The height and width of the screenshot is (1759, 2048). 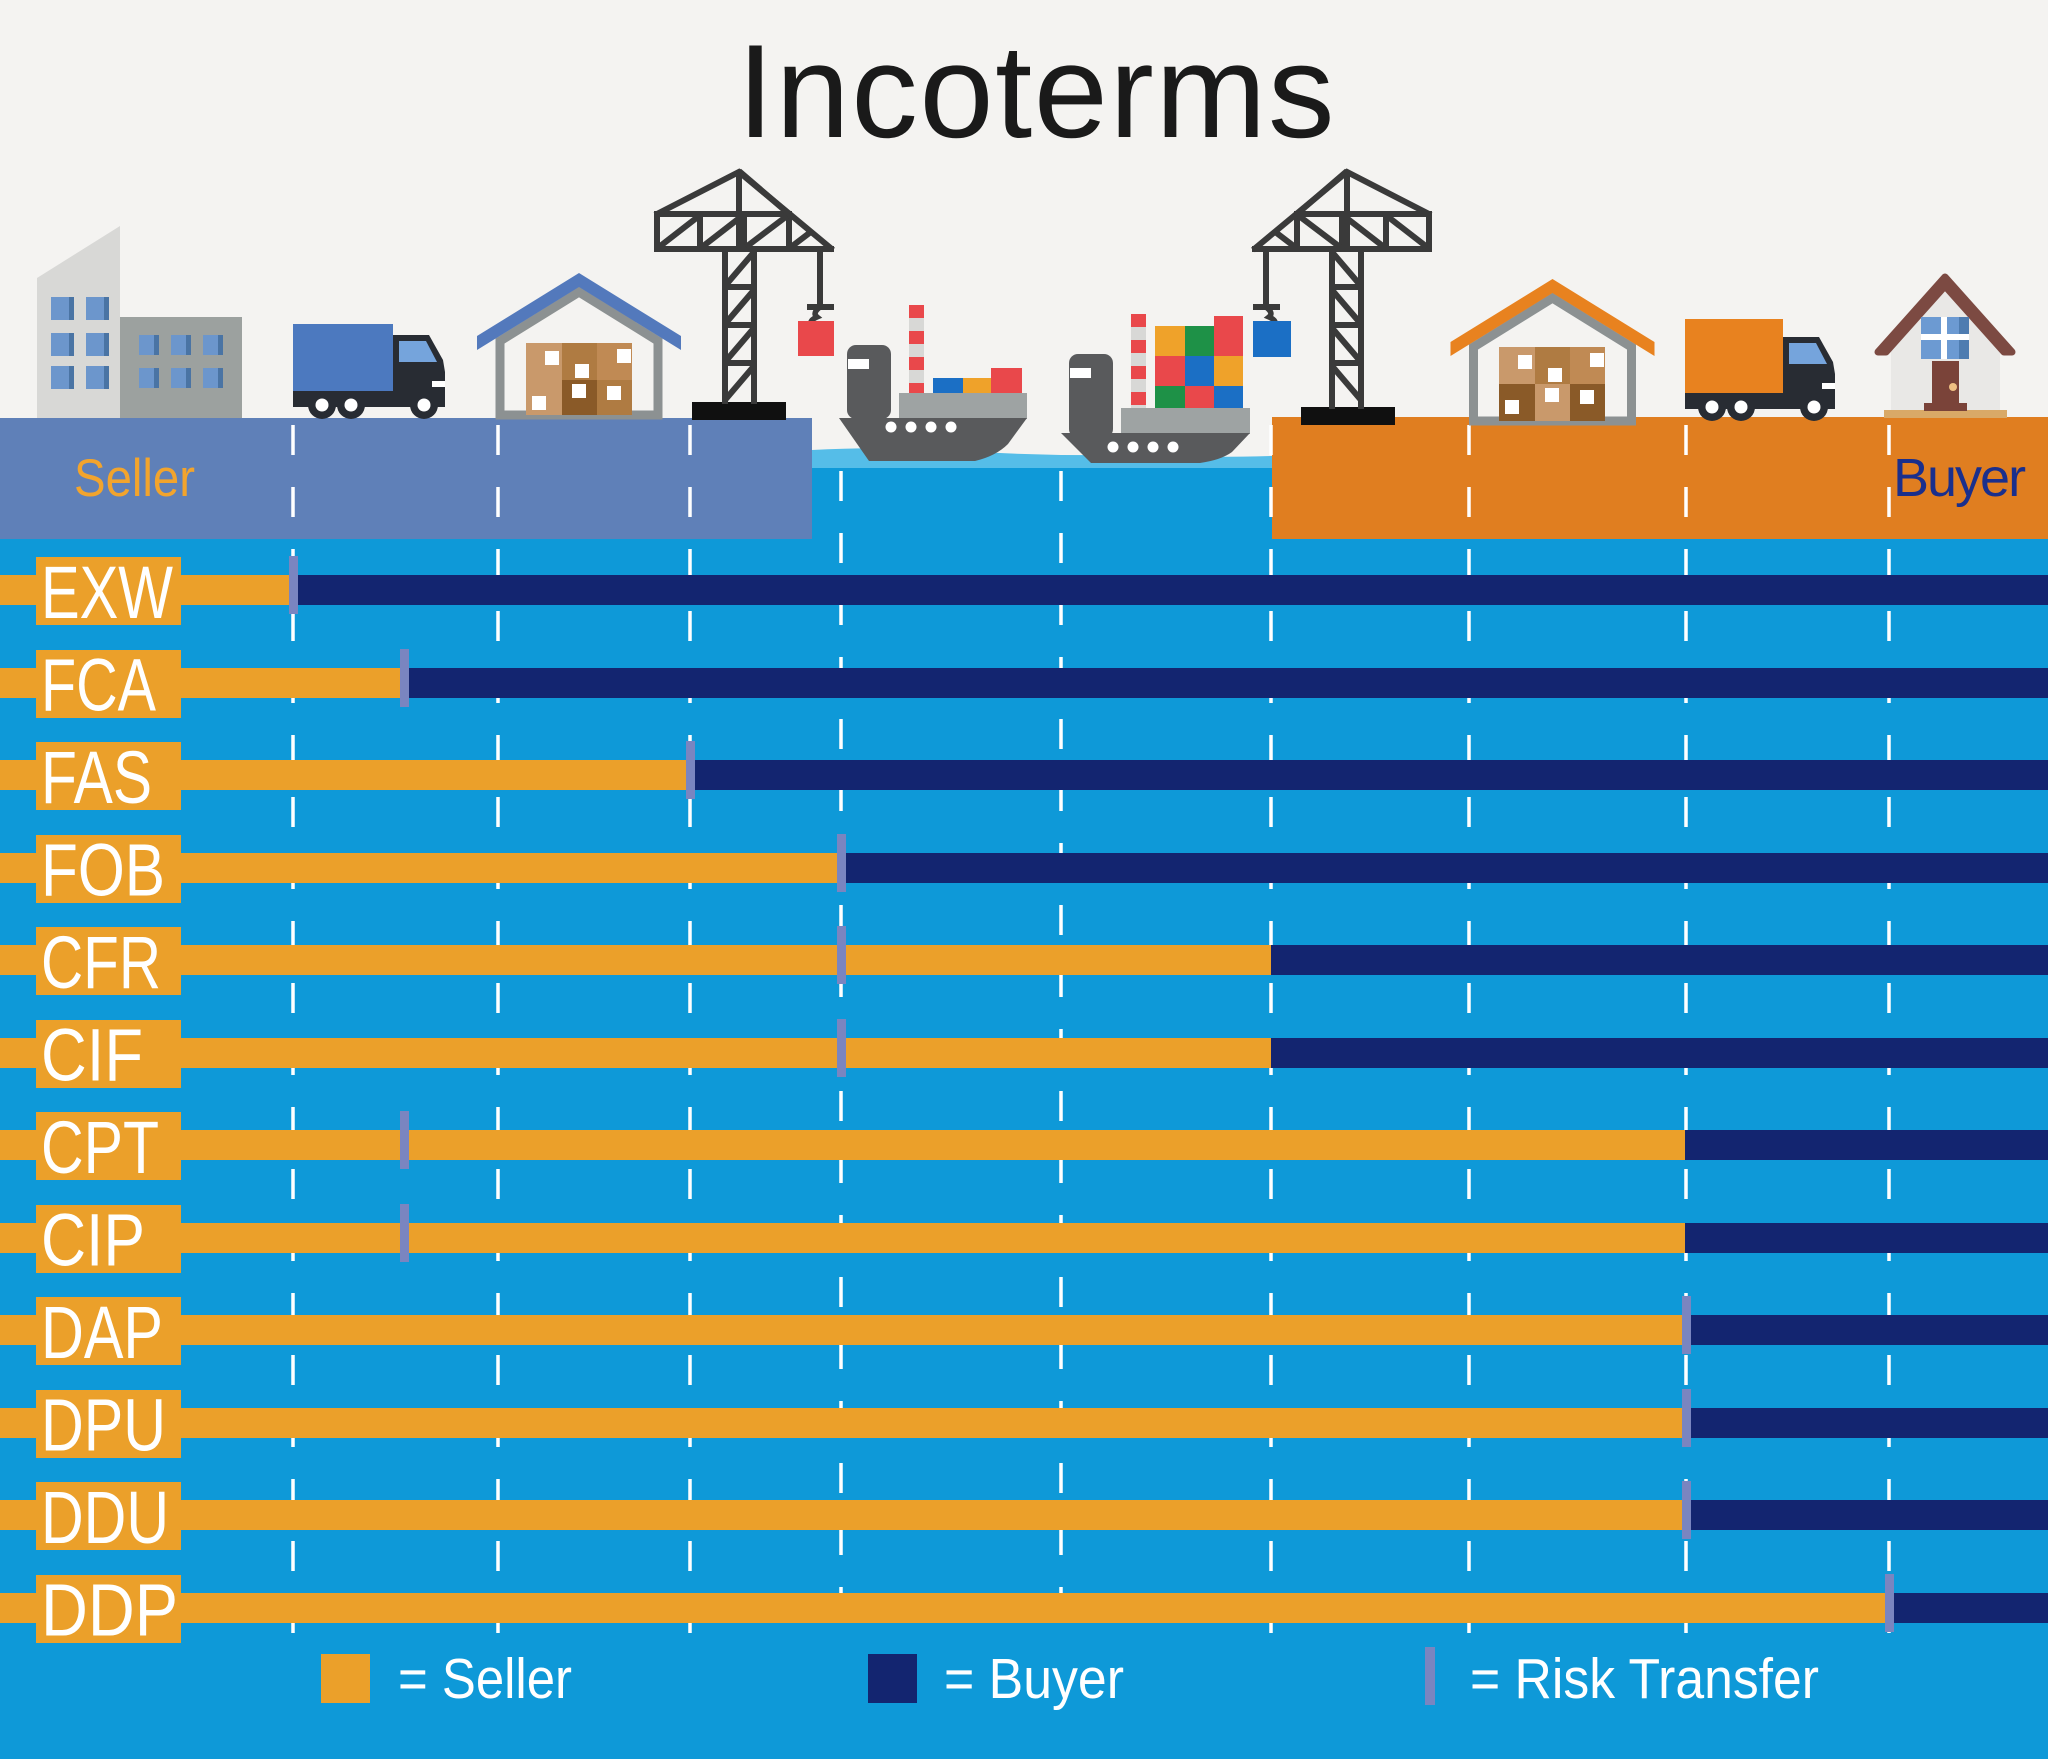 I want to click on svg-text: = Seller, so click(x=485, y=1679).